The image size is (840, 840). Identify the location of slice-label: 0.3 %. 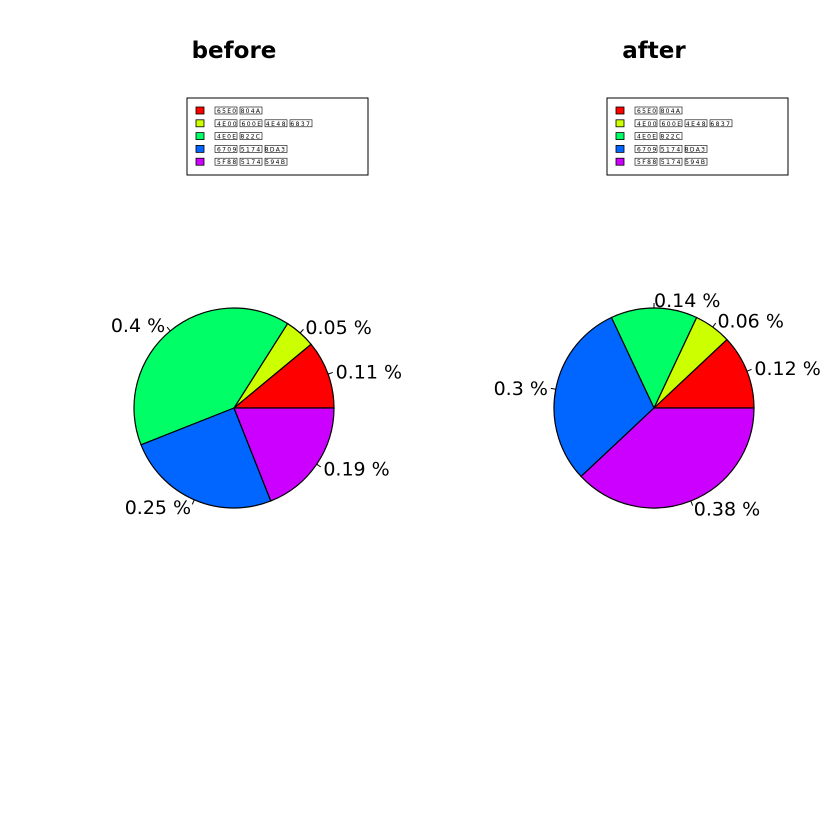
(521, 389).